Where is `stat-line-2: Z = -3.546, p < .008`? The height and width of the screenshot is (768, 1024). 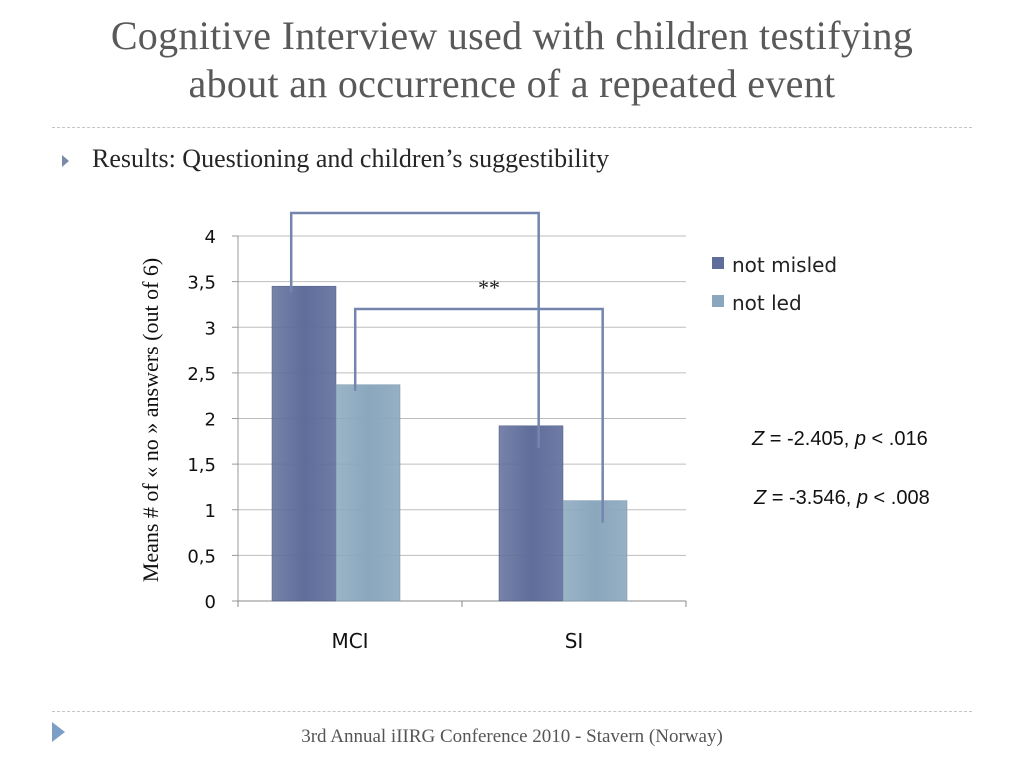 stat-line-2: Z = -3.546, p < .008 is located at coordinates (842, 498).